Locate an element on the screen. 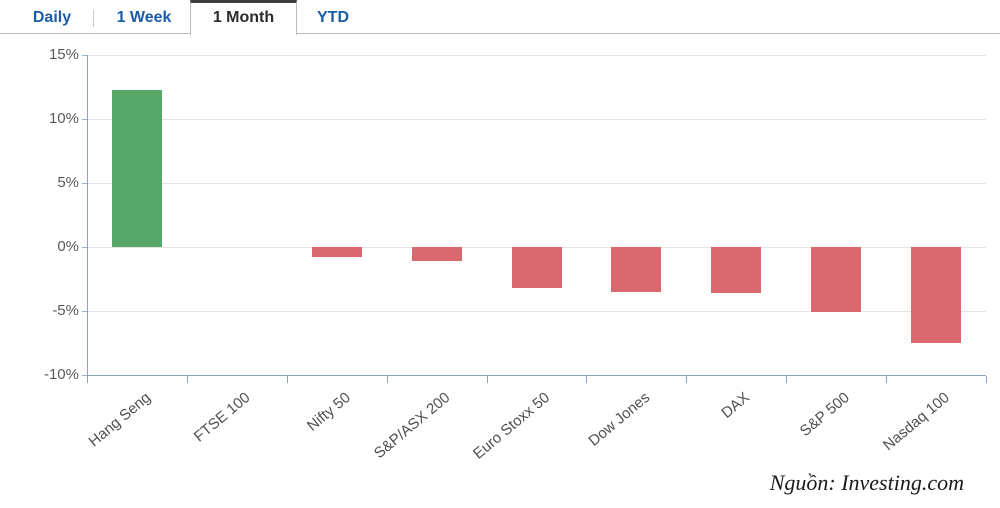  y-axis-label: -10% is located at coordinates (61, 374).